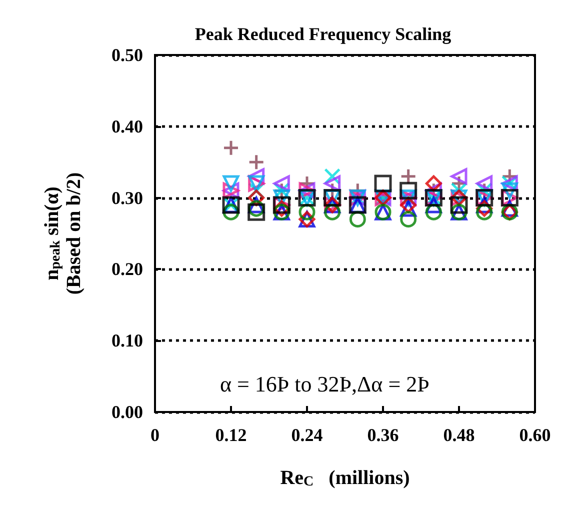 This screenshot has height=515, width=570. I want to click on x-tick-label: 0.24, so click(307, 435).